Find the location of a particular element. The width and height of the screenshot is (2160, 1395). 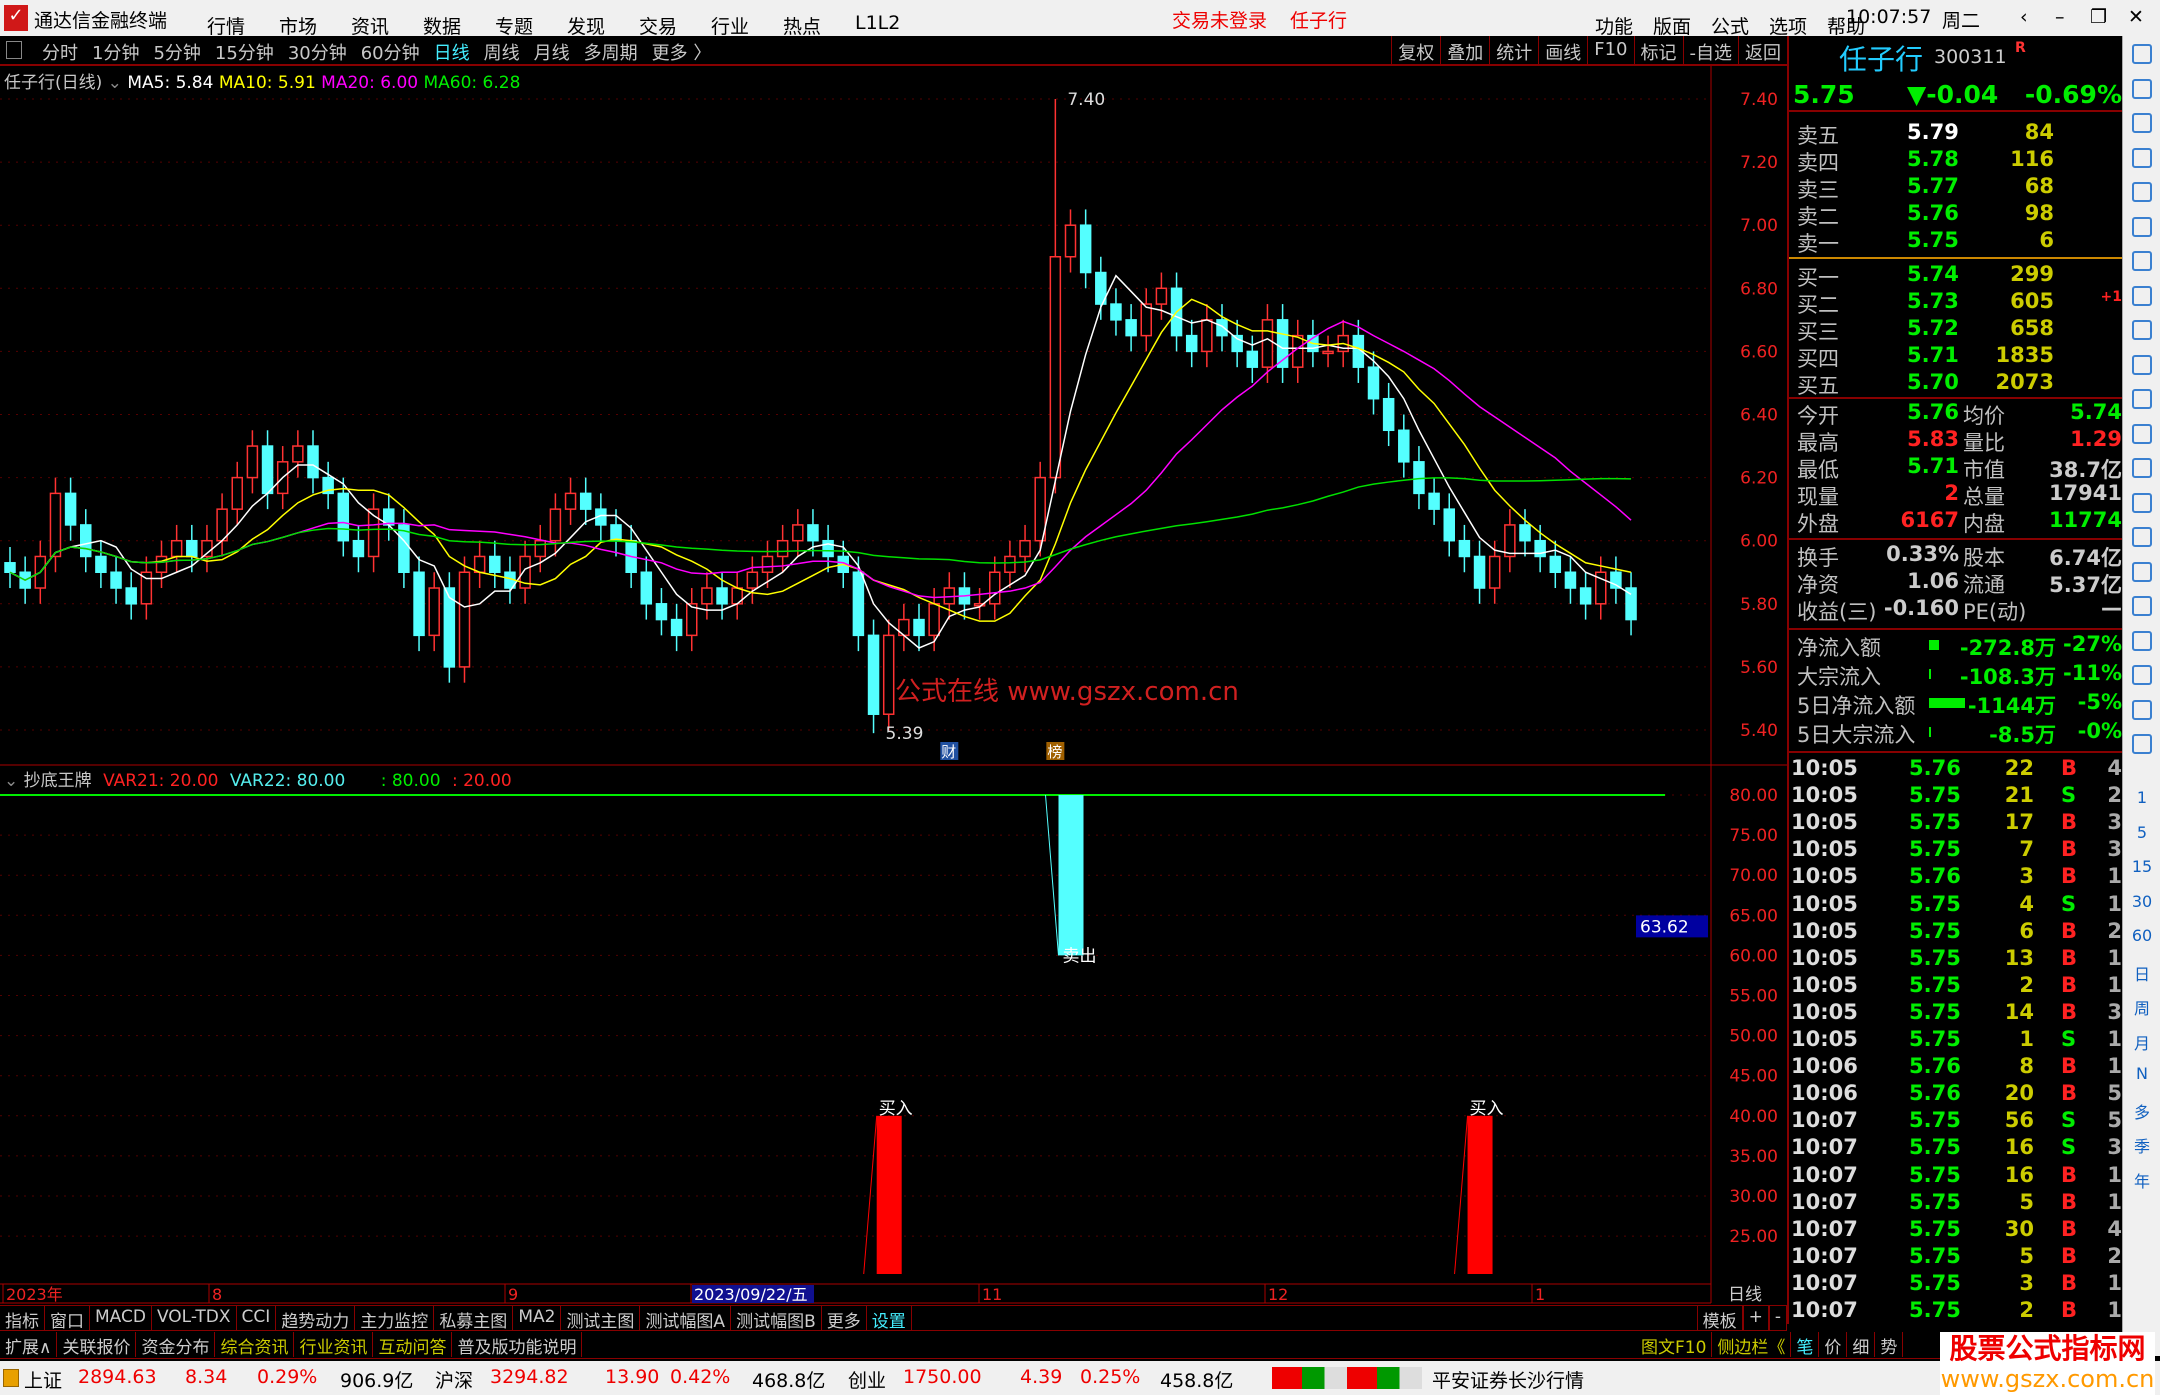

indicator-tab: CCI is located at coordinates (257, 1318).